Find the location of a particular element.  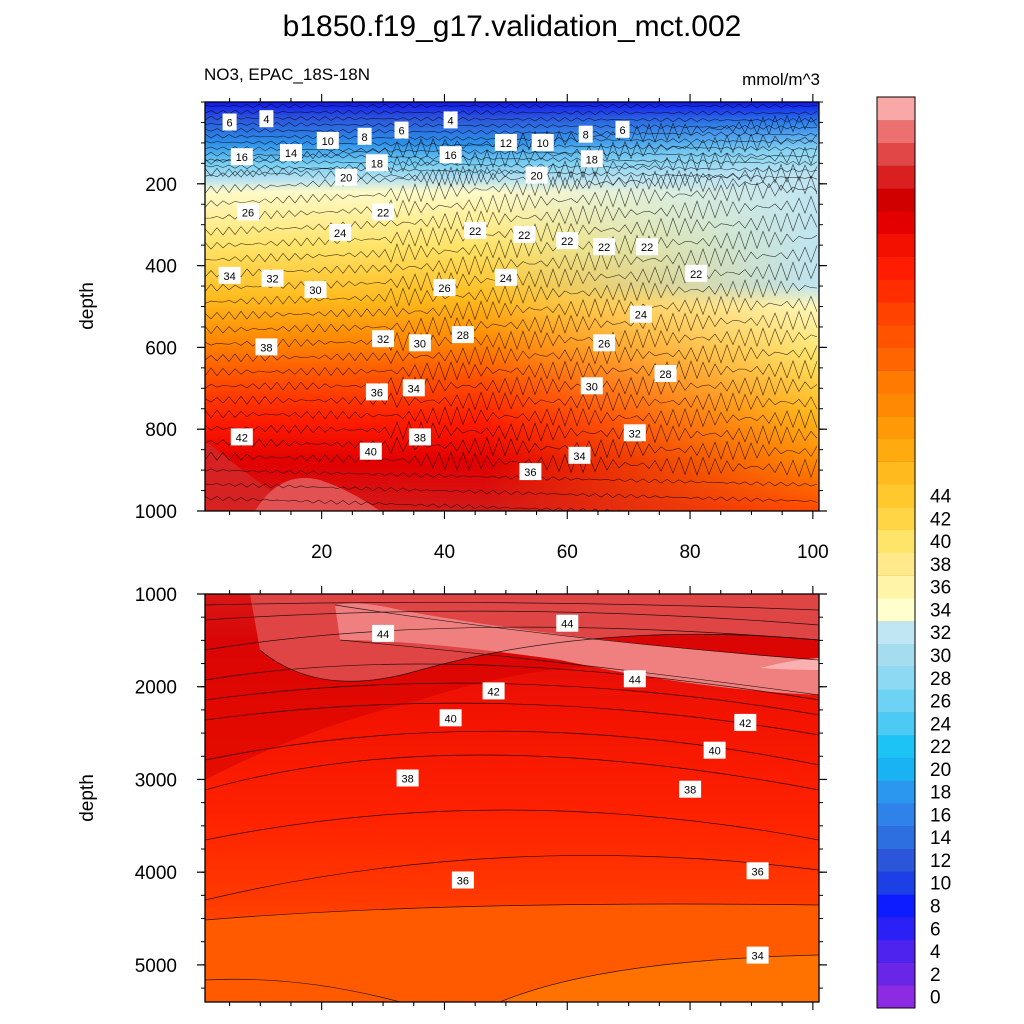

colorbar-tick-label: 34 is located at coordinates (941, 610).